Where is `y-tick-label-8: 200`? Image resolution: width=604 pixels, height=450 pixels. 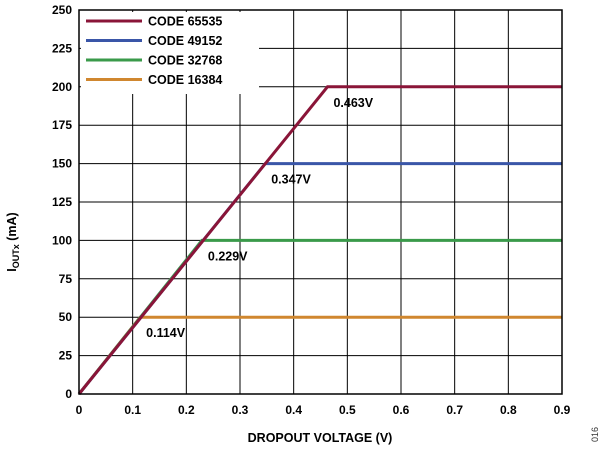 y-tick-label-8: 200 is located at coordinates (62, 87).